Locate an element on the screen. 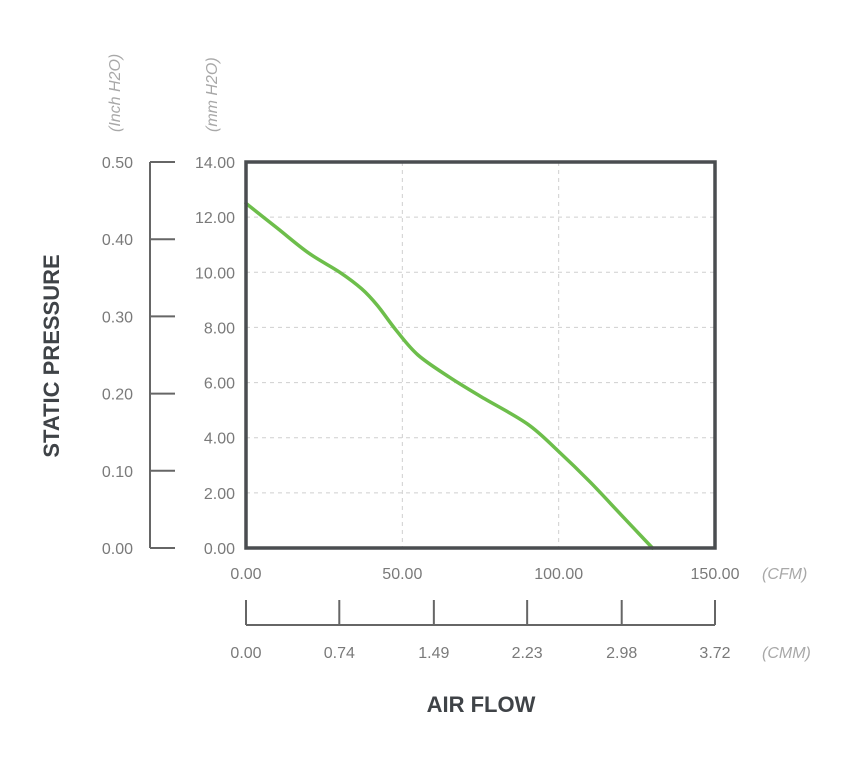  x-axis-title: AIR FLOW is located at coordinates (481, 704).